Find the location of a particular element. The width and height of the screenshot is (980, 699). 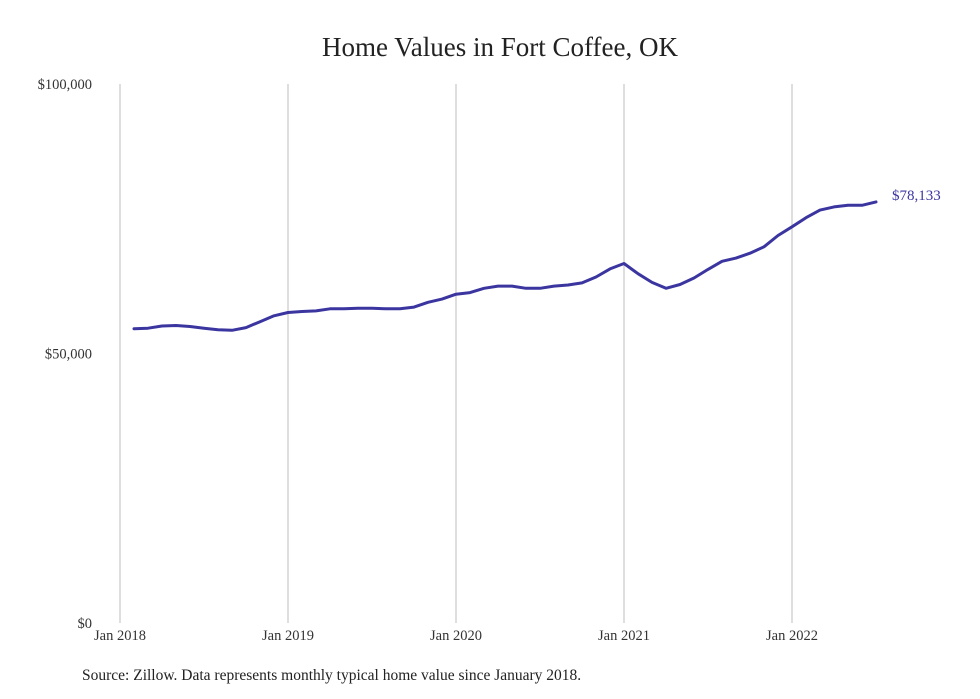

y-tick-label: $0 is located at coordinates (85, 624).